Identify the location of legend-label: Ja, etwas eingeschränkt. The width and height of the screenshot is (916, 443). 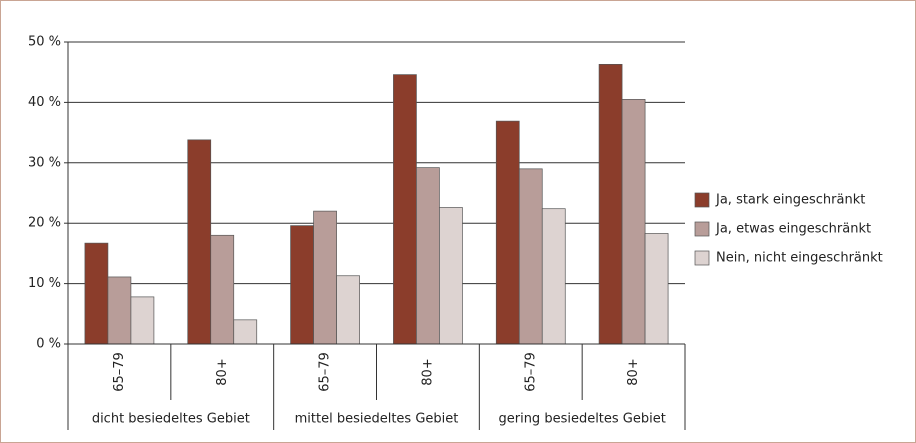
(793, 229).